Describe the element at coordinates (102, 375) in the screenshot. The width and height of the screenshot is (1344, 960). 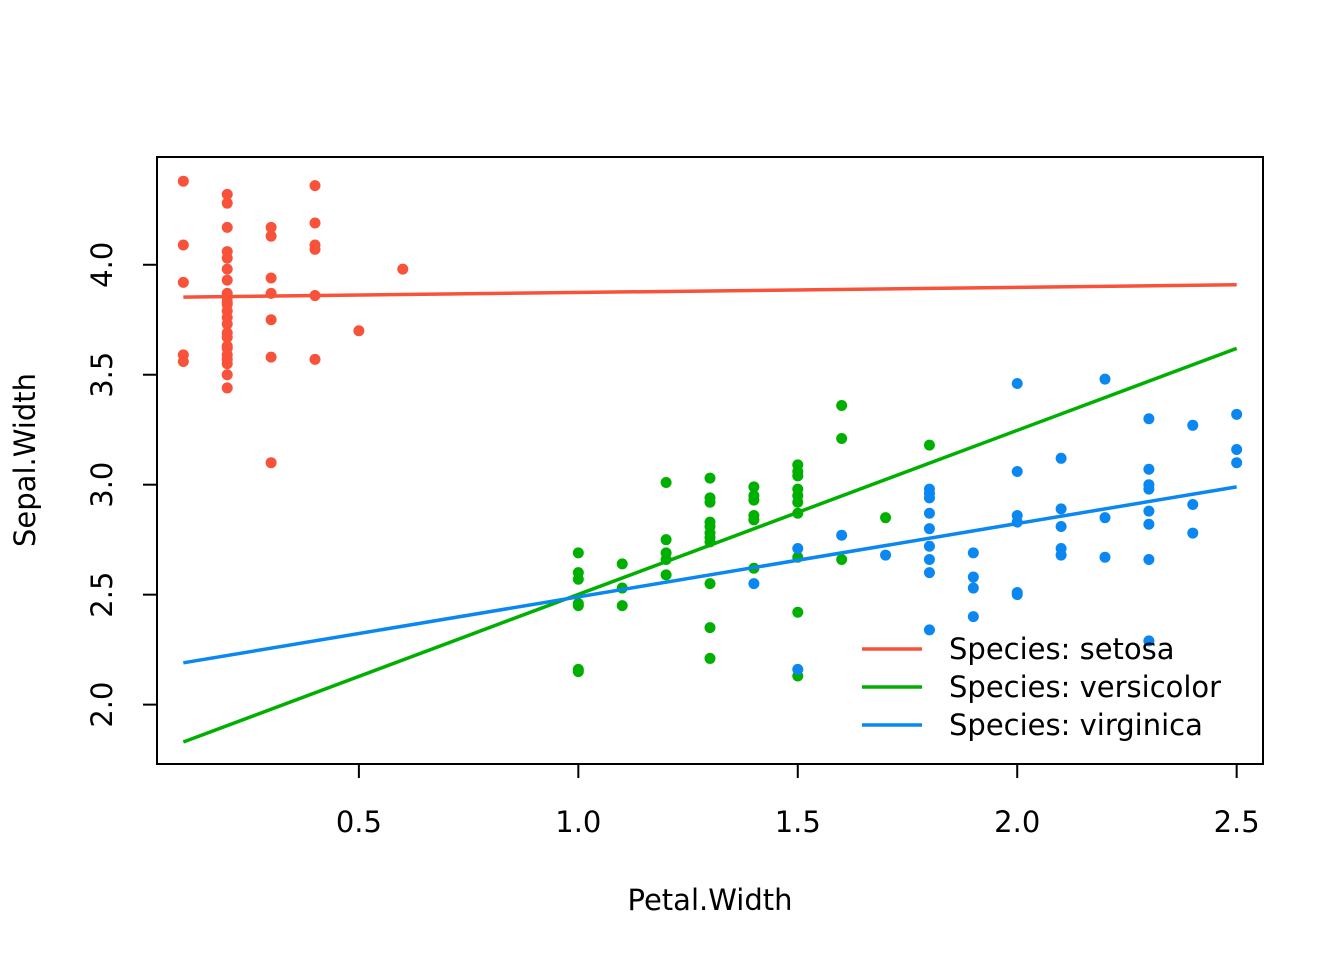
I see `y-tick-label: 3.5` at that location.